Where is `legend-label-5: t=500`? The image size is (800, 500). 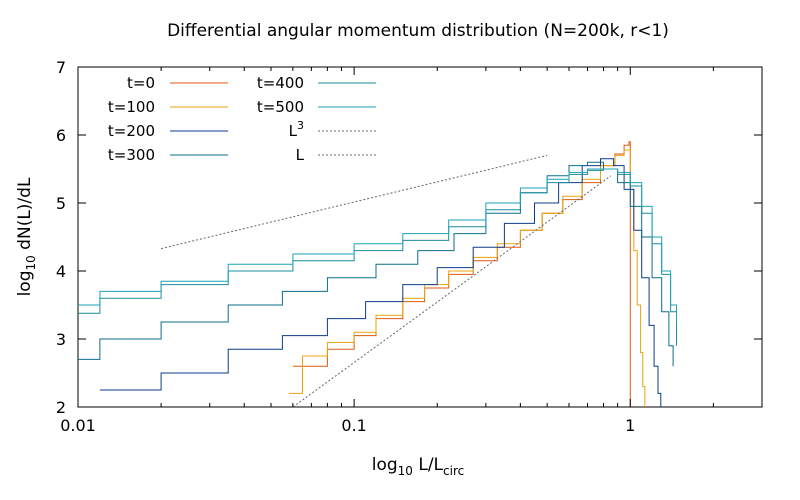 legend-label-5: t=500 is located at coordinates (280, 107).